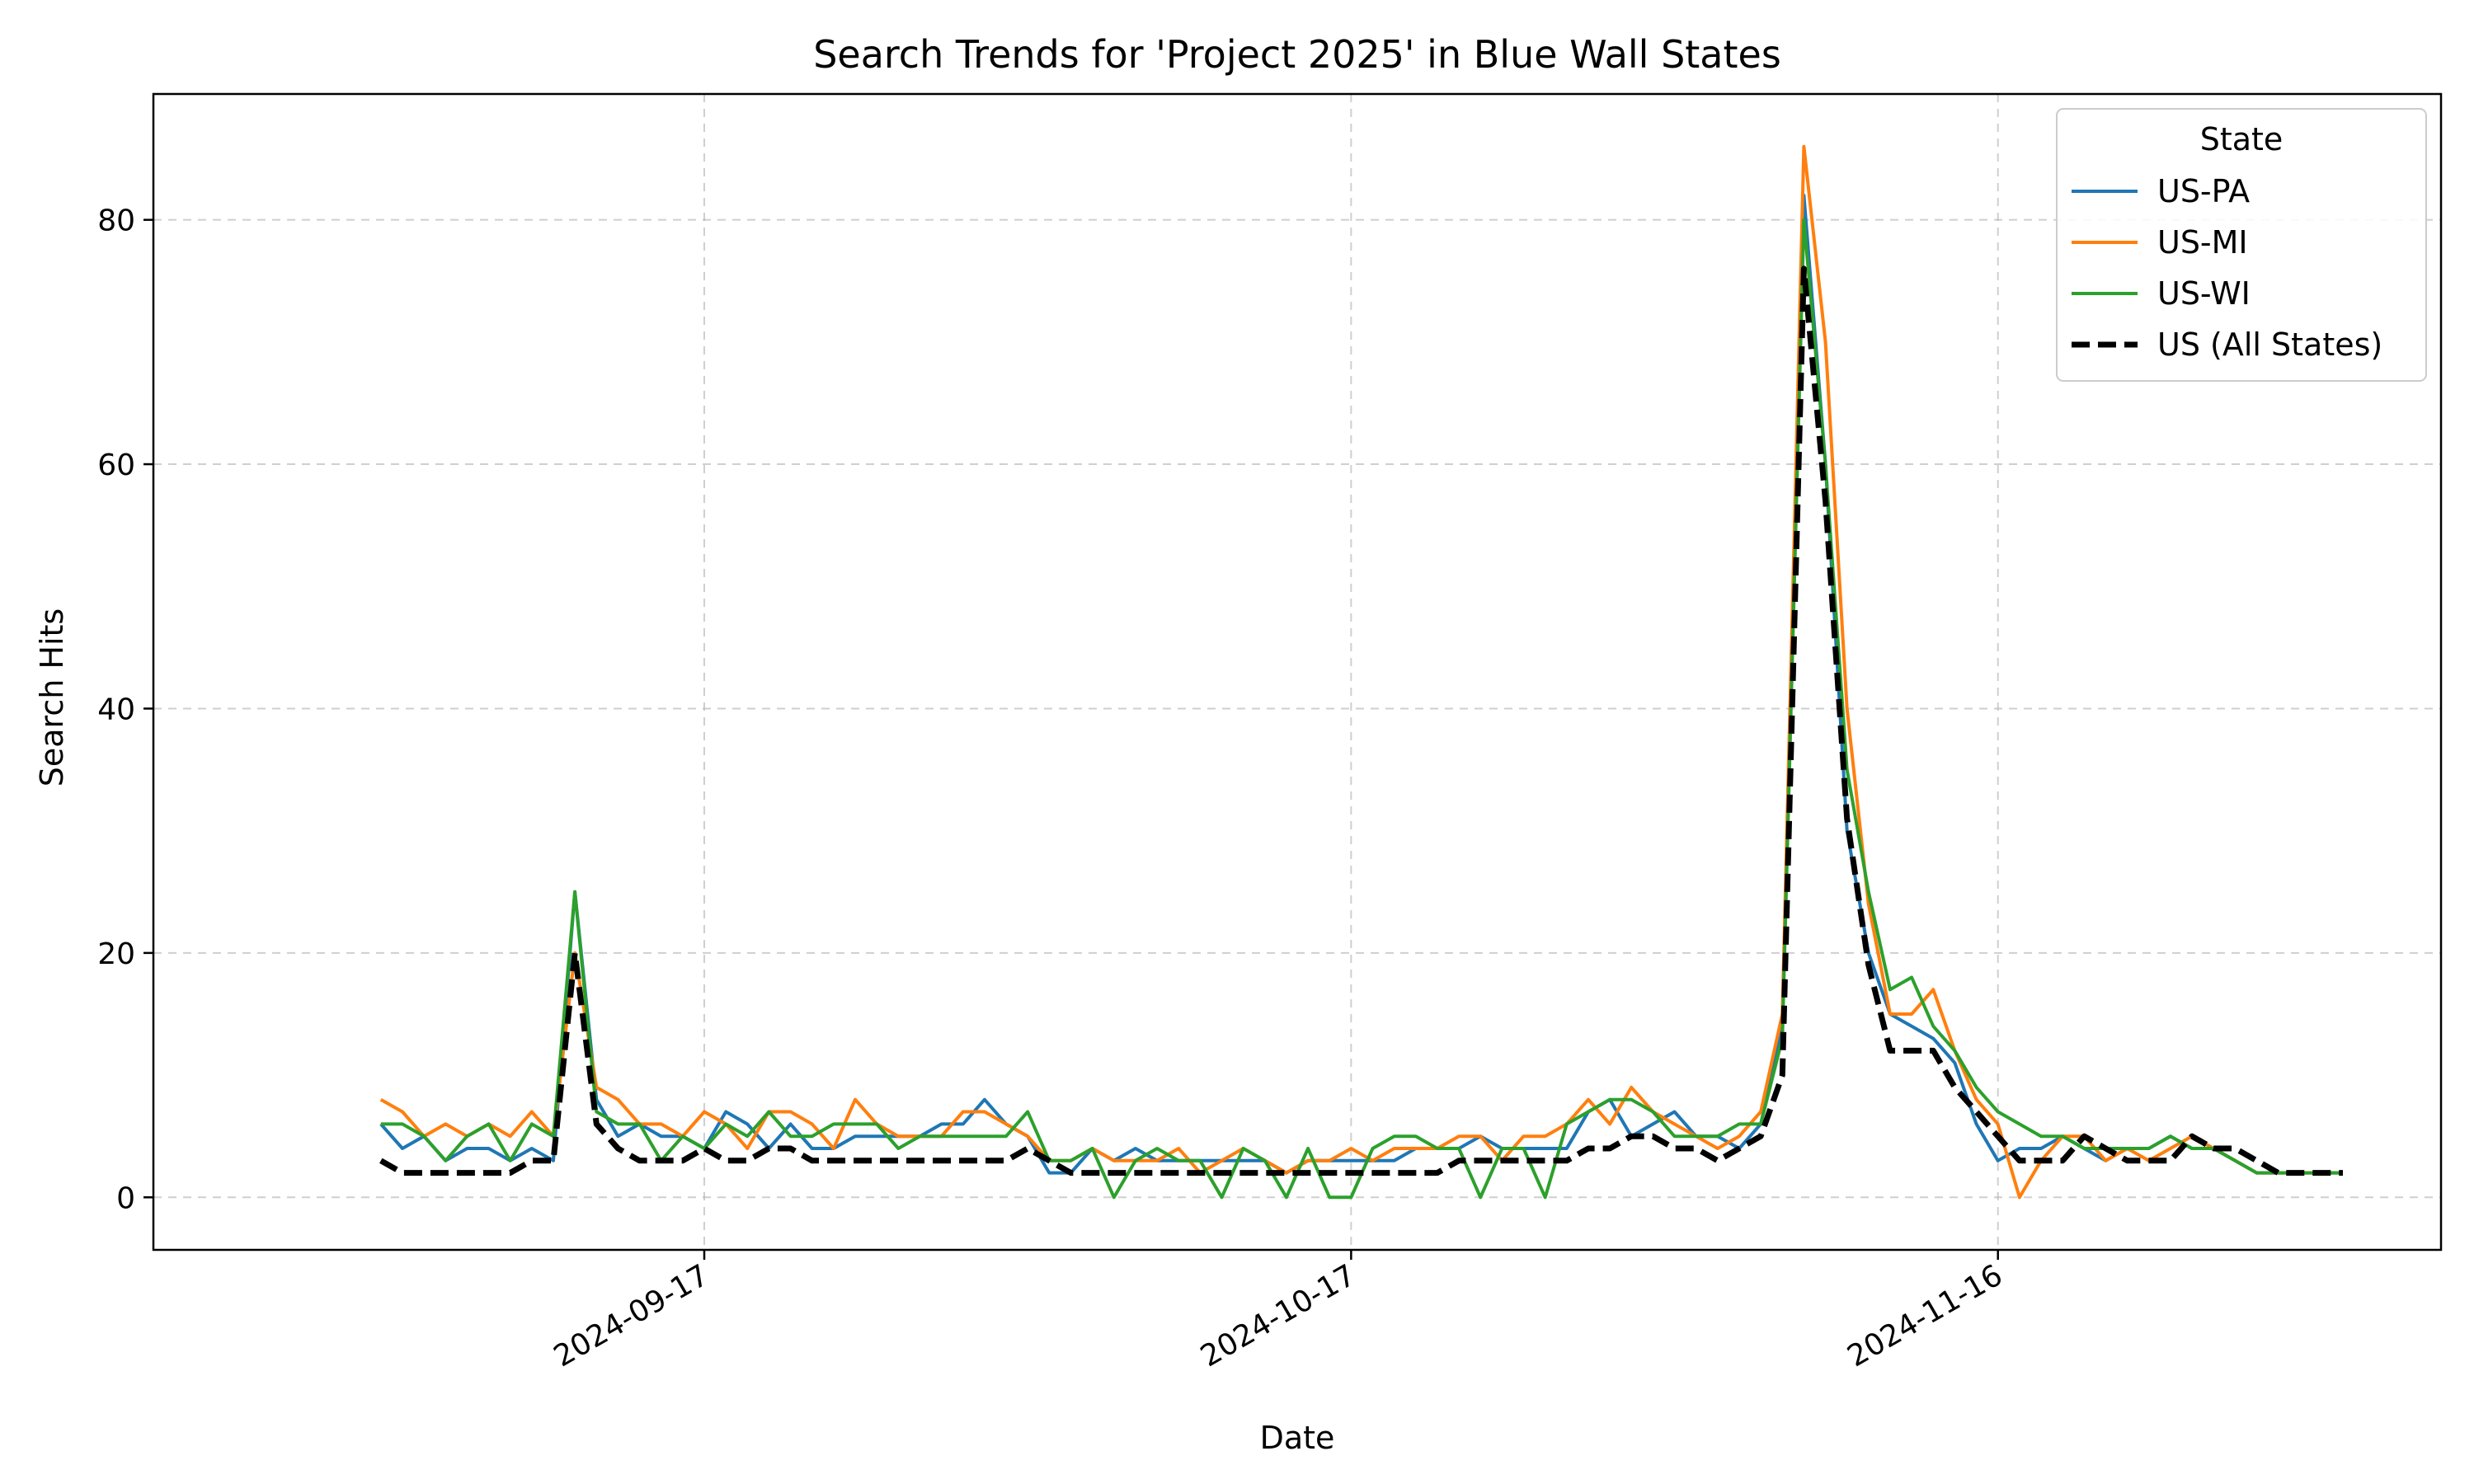 This screenshot has width=2474, height=1484. What do you see at coordinates (2202, 242) in the screenshot?
I see `legend-label: US-MI` at bounding box center [2202, 242].